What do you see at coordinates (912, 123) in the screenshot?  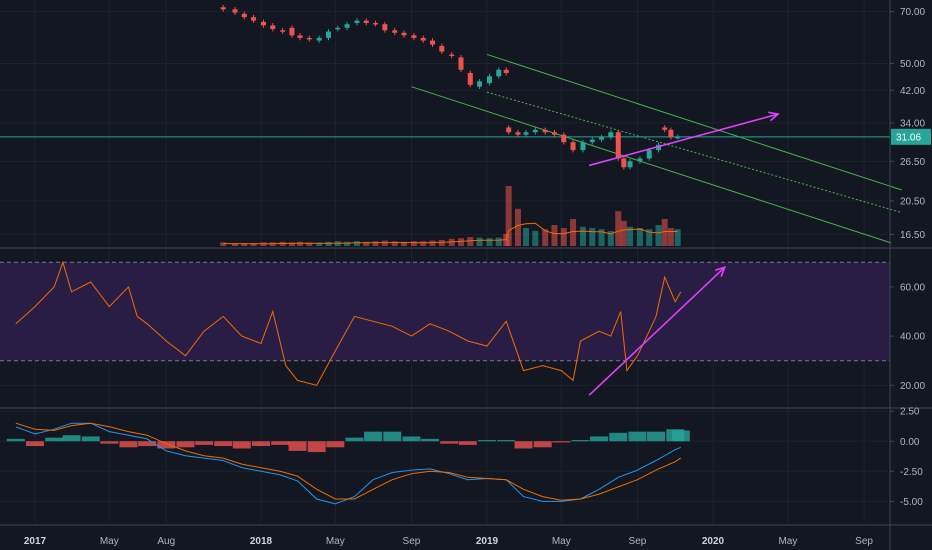 I see `y-tick-label: 34.00` at bounding box center [912, 123].